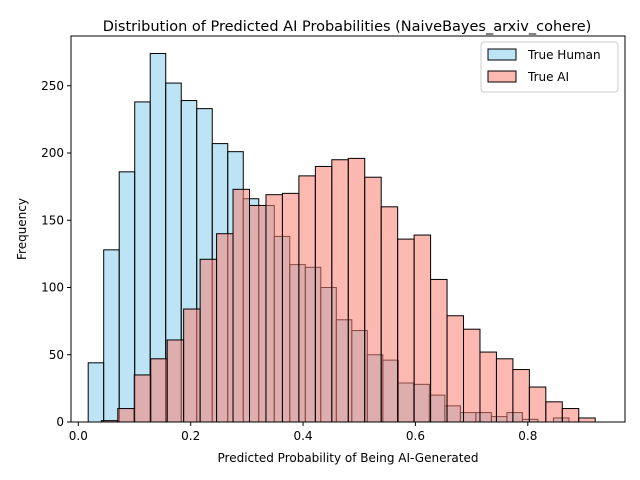  What do you see at coordinates (415, 436) in the screenshot?
I see `x-tick-label: 0.6` at bounding box center [415, 436].